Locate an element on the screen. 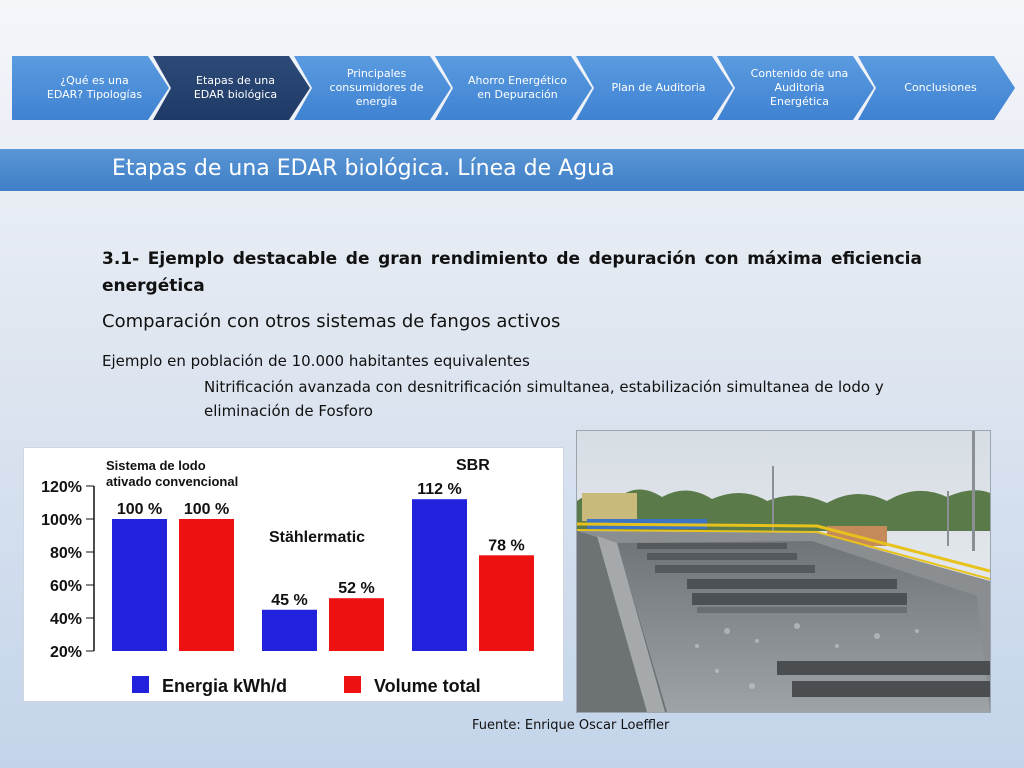  nav-step-label: Plan de Auditoria is located at coordinates (658, 87).